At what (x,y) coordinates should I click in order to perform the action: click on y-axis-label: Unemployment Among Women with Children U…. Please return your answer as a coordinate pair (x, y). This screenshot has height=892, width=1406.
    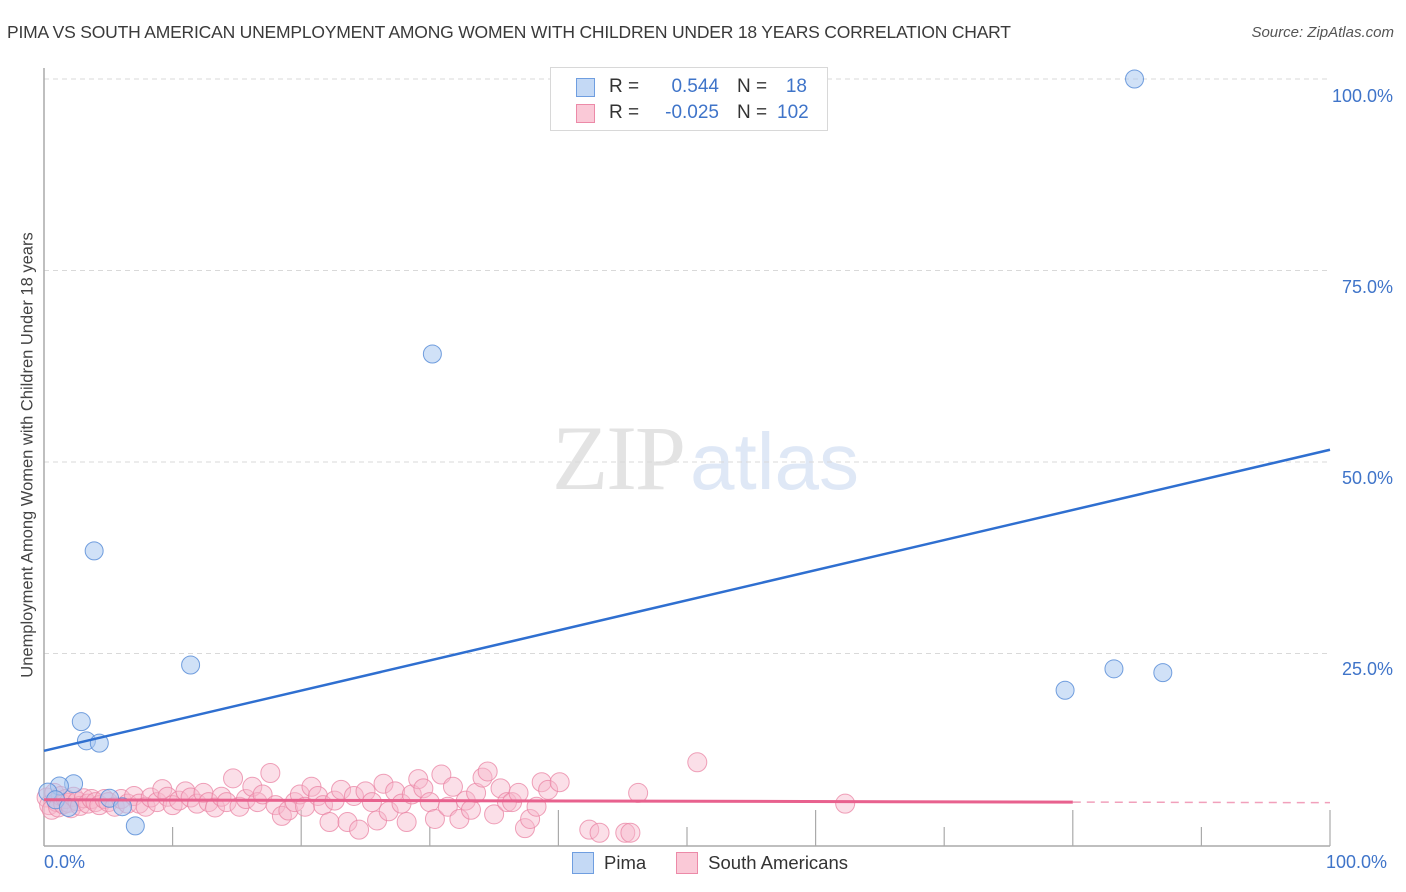
    Looking at the image, I should click on (27, 455).